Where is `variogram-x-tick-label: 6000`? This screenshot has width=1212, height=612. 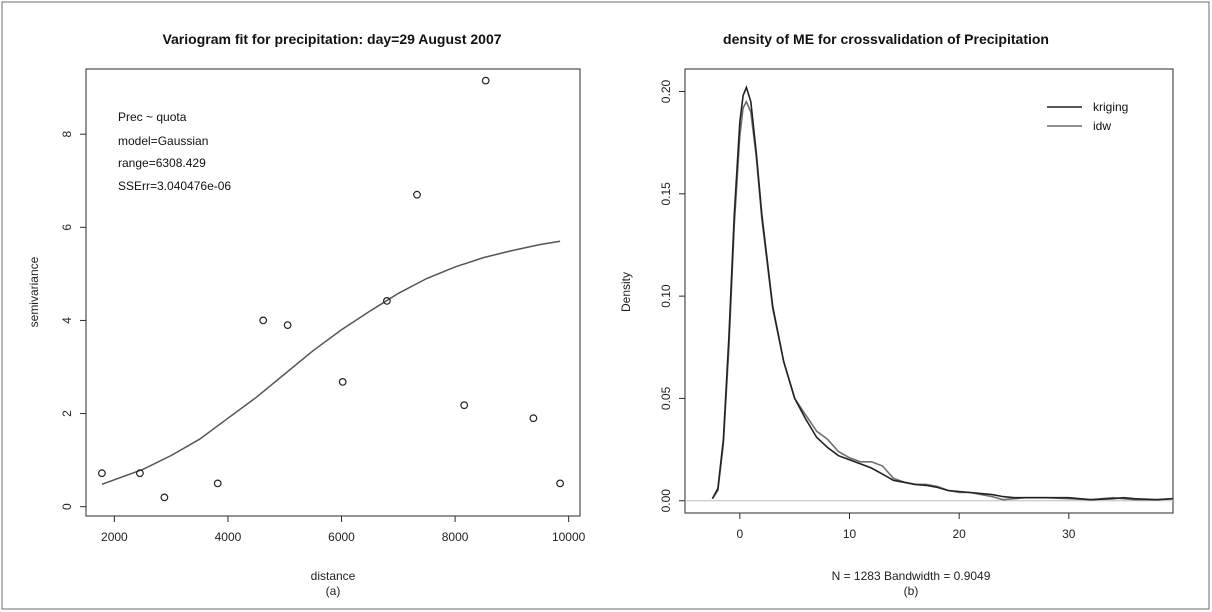
variogram-x-tick-label: 6000 is located at coordinates (341, 537).